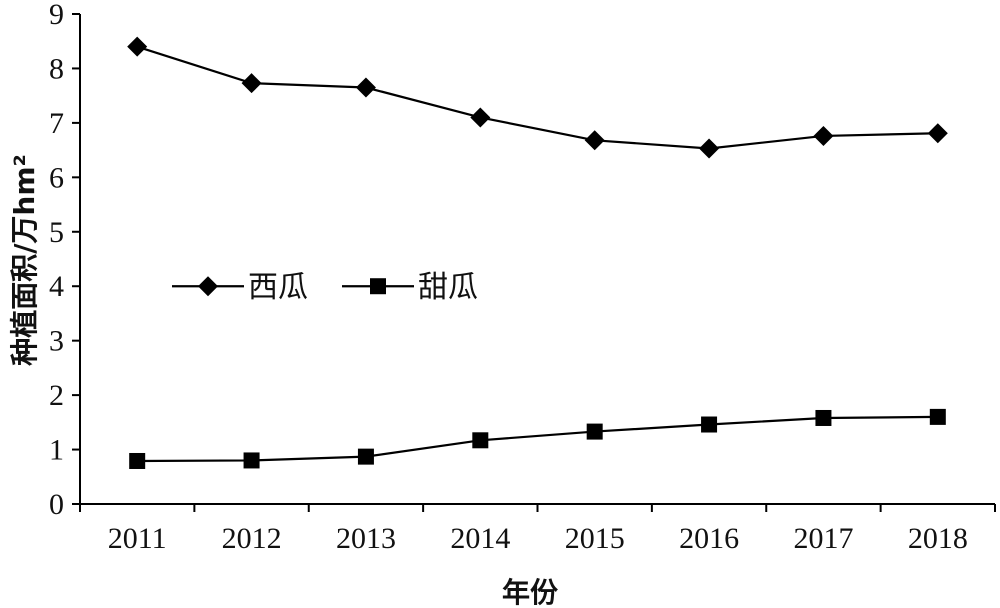 The height and width of the screenshot is (608, 1000). Describe the element at coordinates (448, 287) in the screenshot. I see `legend-label: 甜瓜` at that location.